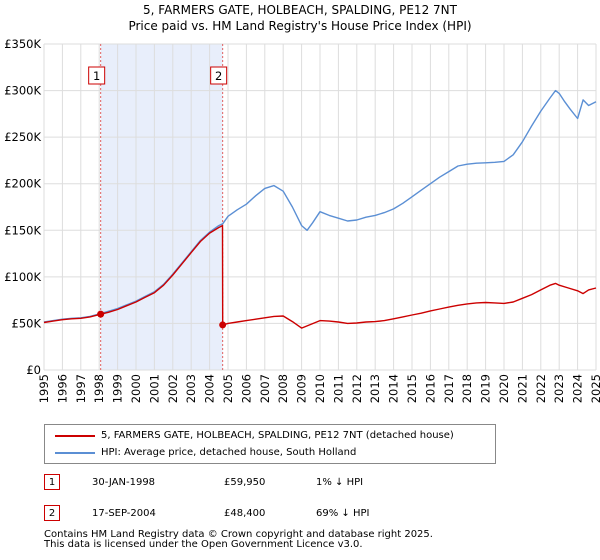  Describe the element at coordinates (486, 388) in the screenshot. I see `x-tick-label: 2019` at that location.